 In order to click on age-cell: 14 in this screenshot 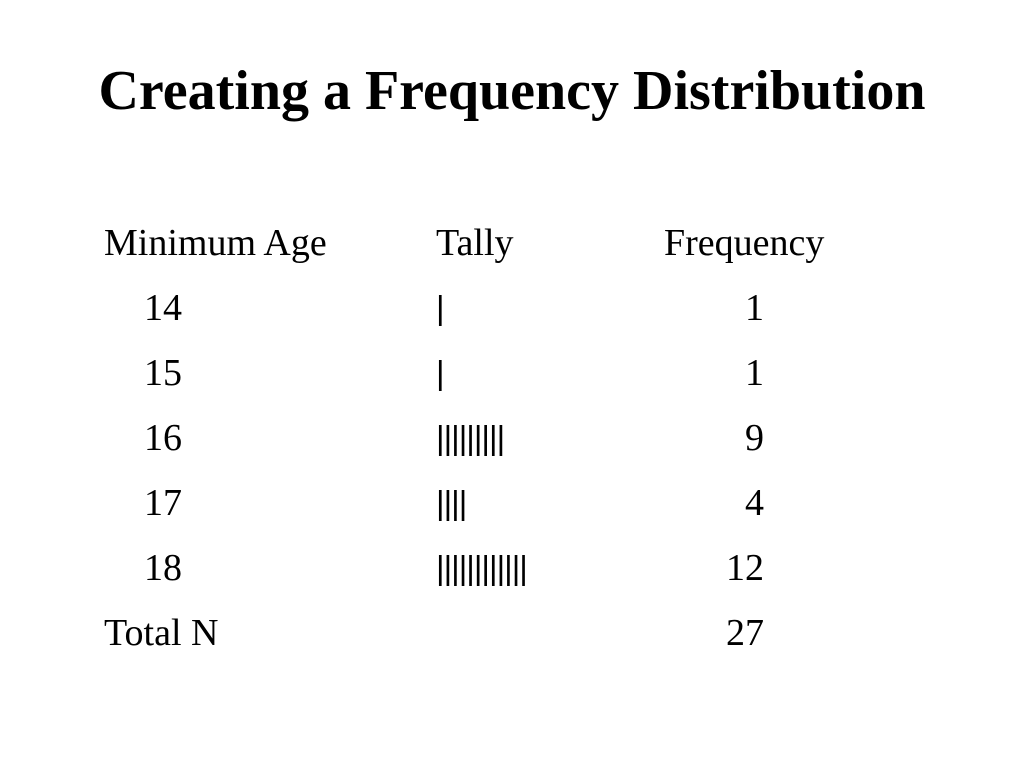, I will do `click(163, 308)`.